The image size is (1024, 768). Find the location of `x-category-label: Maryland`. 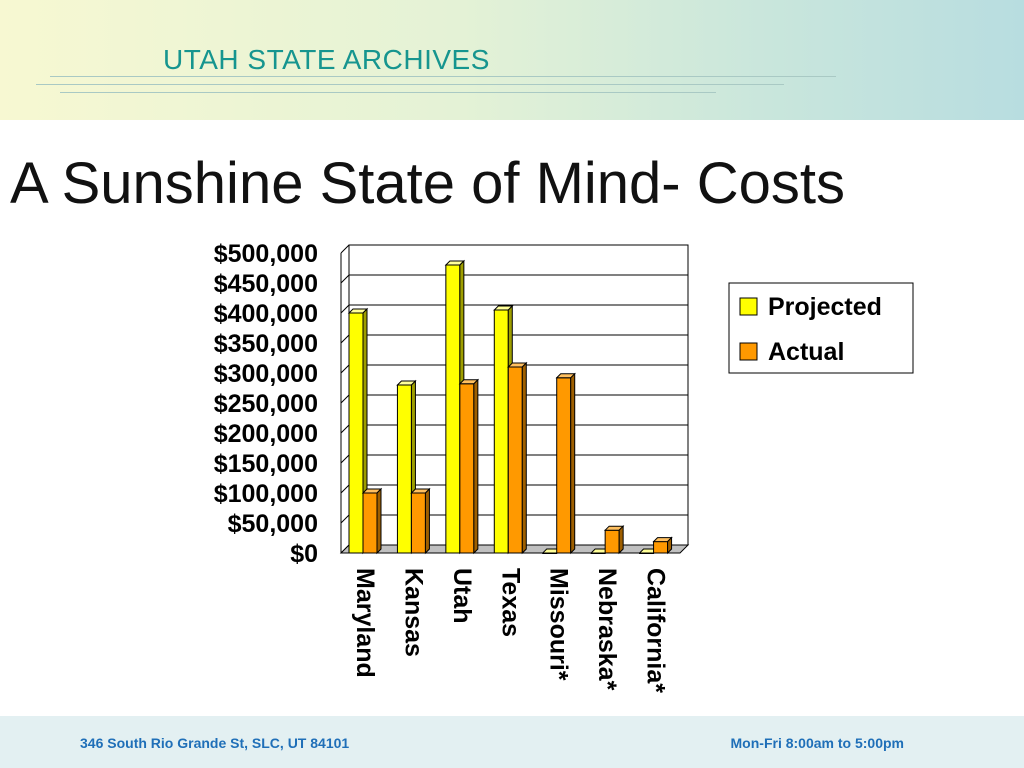

x-category-label: Maryland is located at coordinates (365, 623).